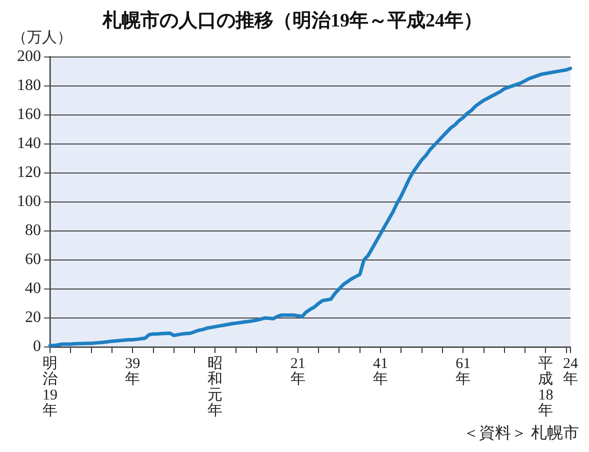 The width and height of the screenshot is (589, 452). I want to click on y-tick-label: 200, so click(29, 57).